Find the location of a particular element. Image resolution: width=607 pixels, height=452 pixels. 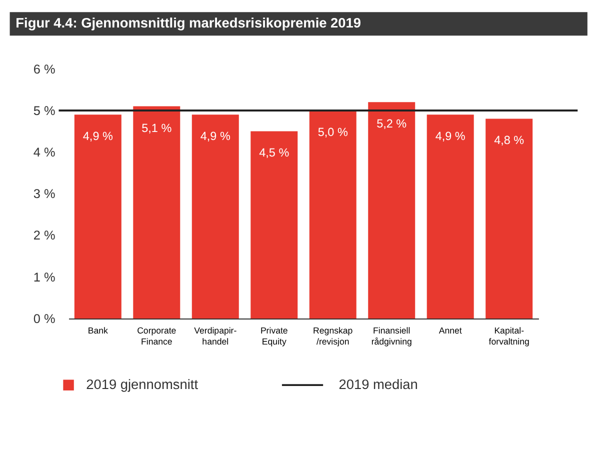

x-tick-label: Finansiell rådgivning is located at coordinates (391, 336).